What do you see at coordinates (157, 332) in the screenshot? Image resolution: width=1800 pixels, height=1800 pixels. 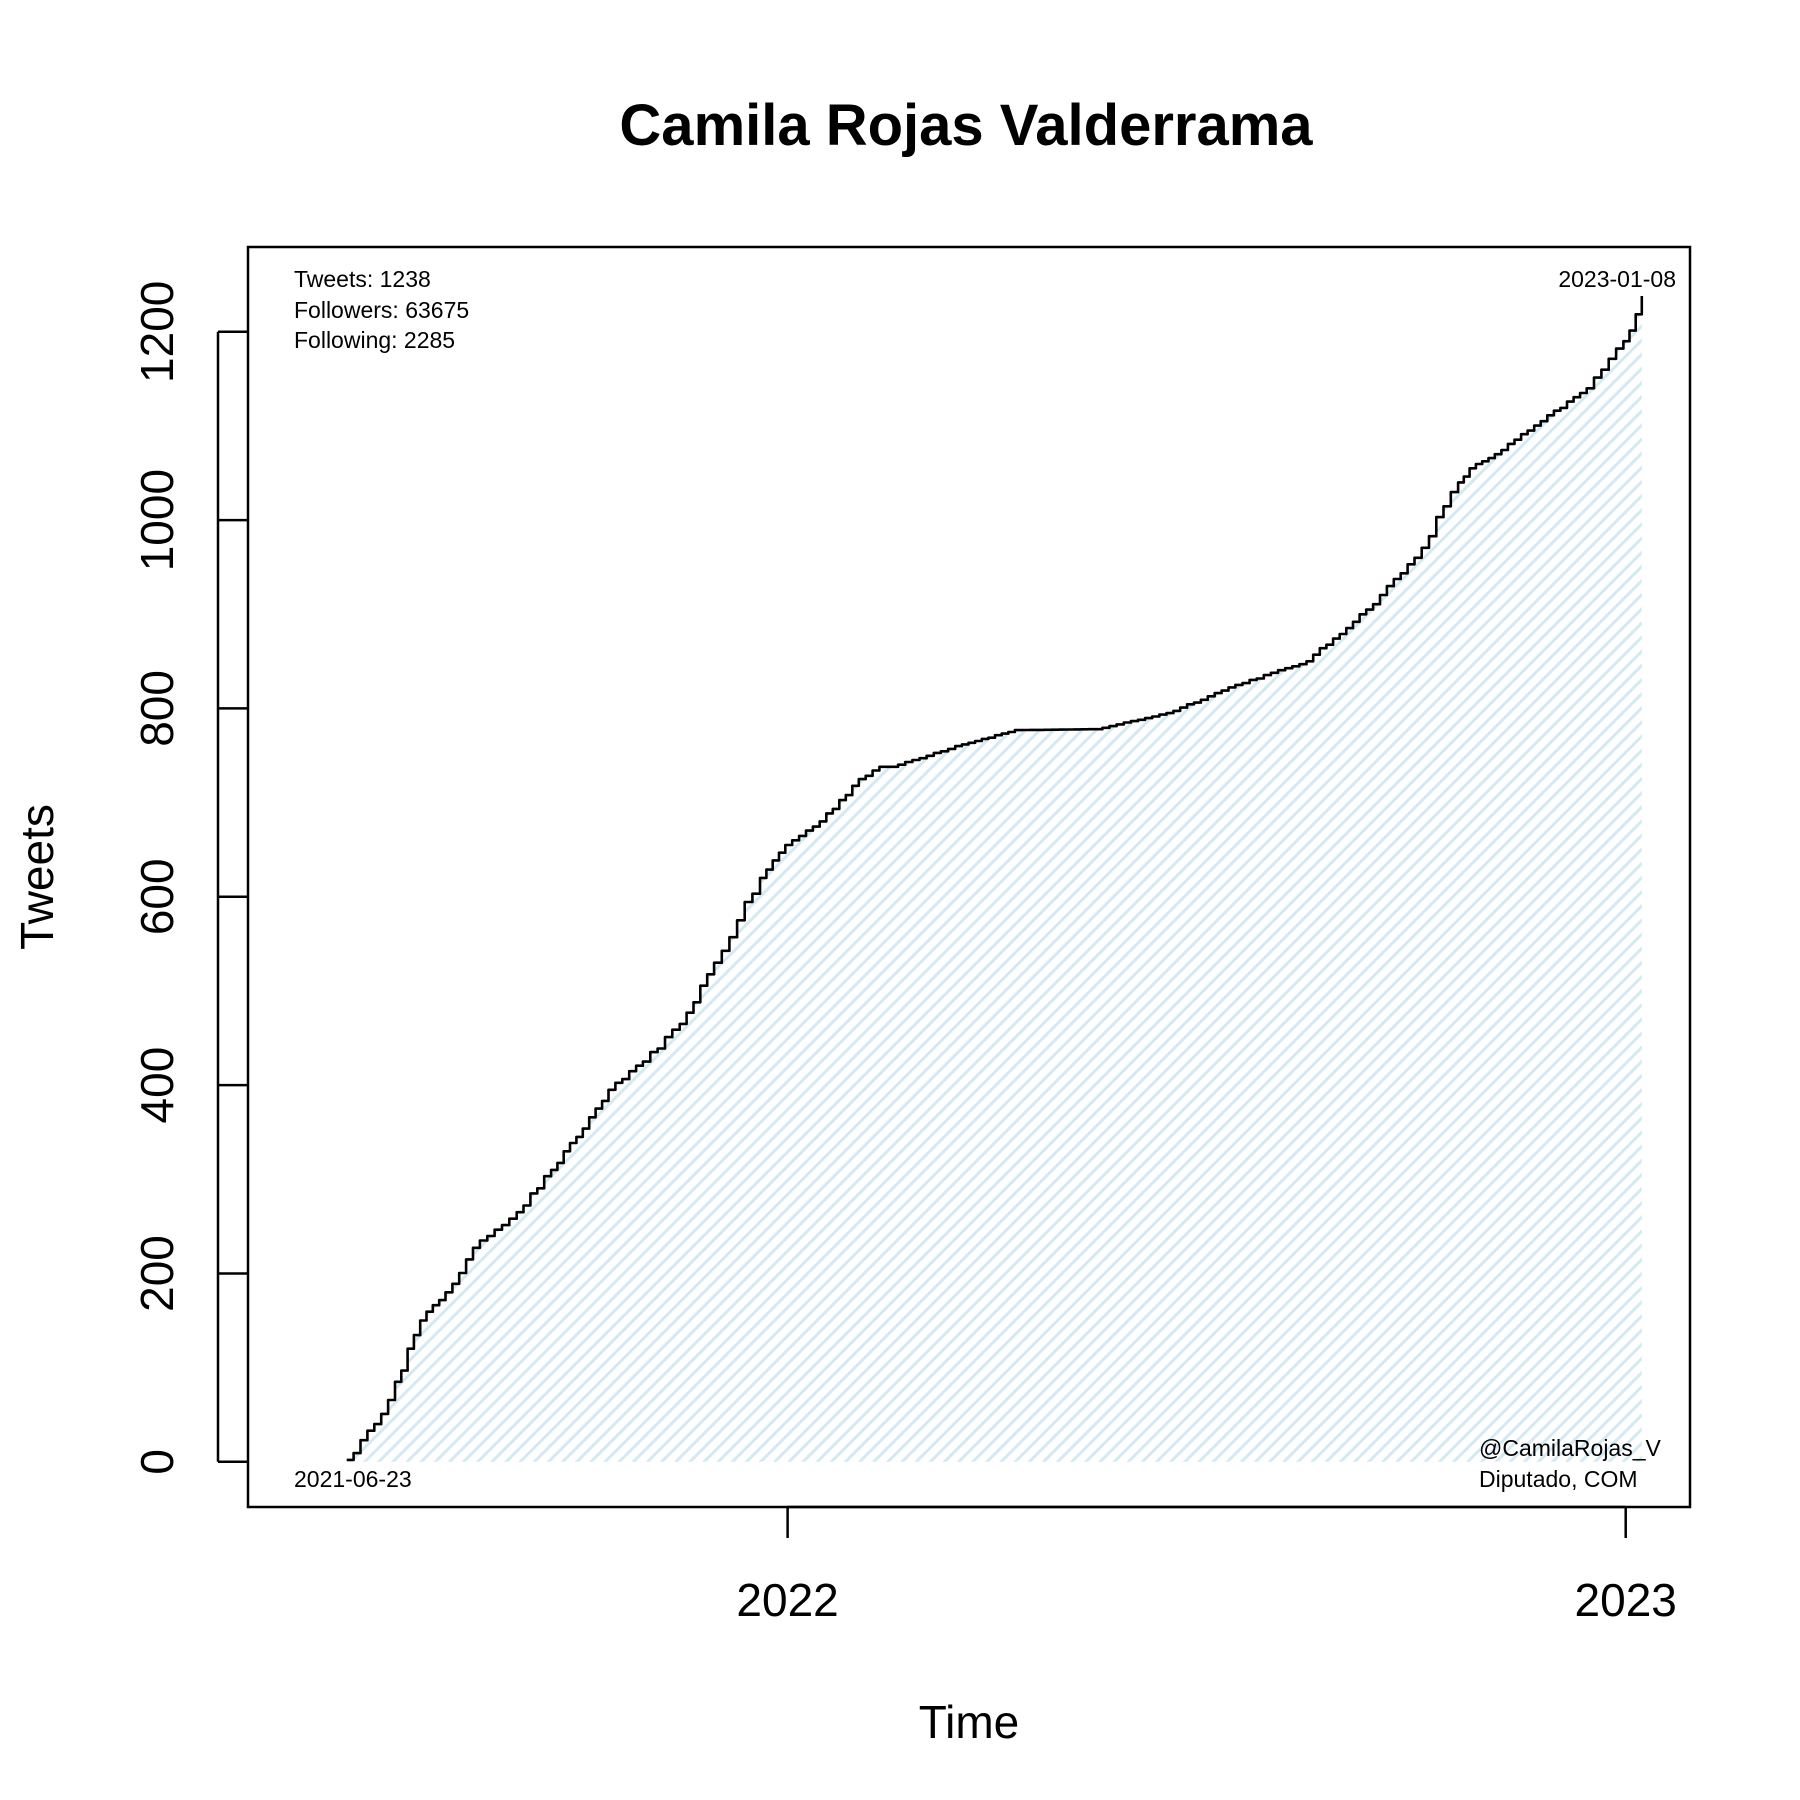 I see `y-tick-label-1200: 1200` at bounding box center [157, 332].